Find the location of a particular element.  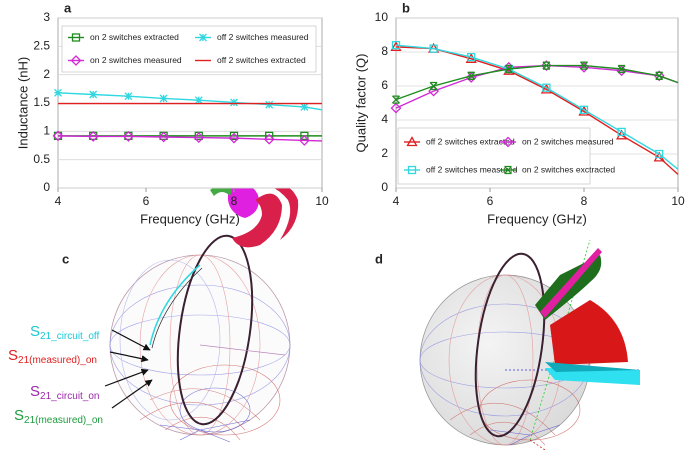

y-tick-label: 8 is located at coordinates (384, 51).